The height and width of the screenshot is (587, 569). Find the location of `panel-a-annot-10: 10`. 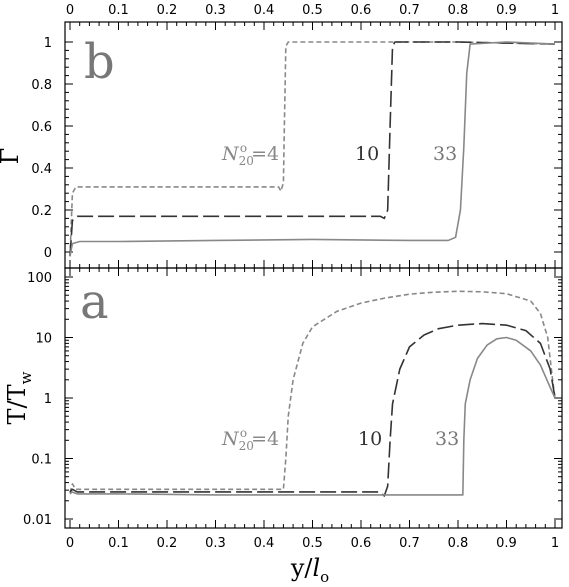

panel-a-annot-10: 10 is located at coordinates (370, 439).